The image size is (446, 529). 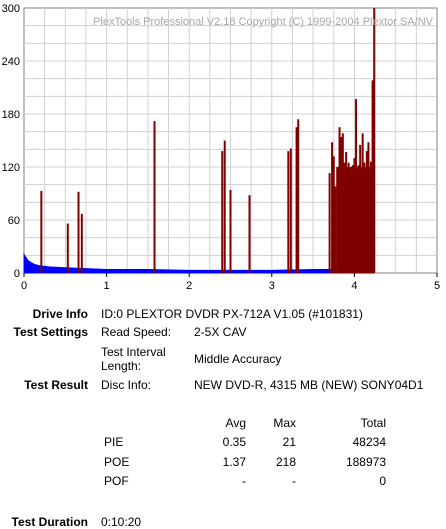 I want to click on header-avg: Avg, so click(x=235, y=423).